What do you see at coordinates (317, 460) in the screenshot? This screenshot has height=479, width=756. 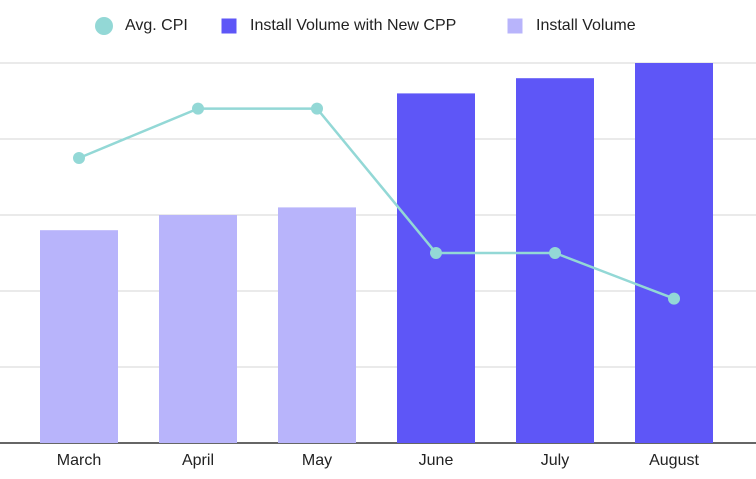 I see `x-tick-label: May` at bounding box center [317, 460].